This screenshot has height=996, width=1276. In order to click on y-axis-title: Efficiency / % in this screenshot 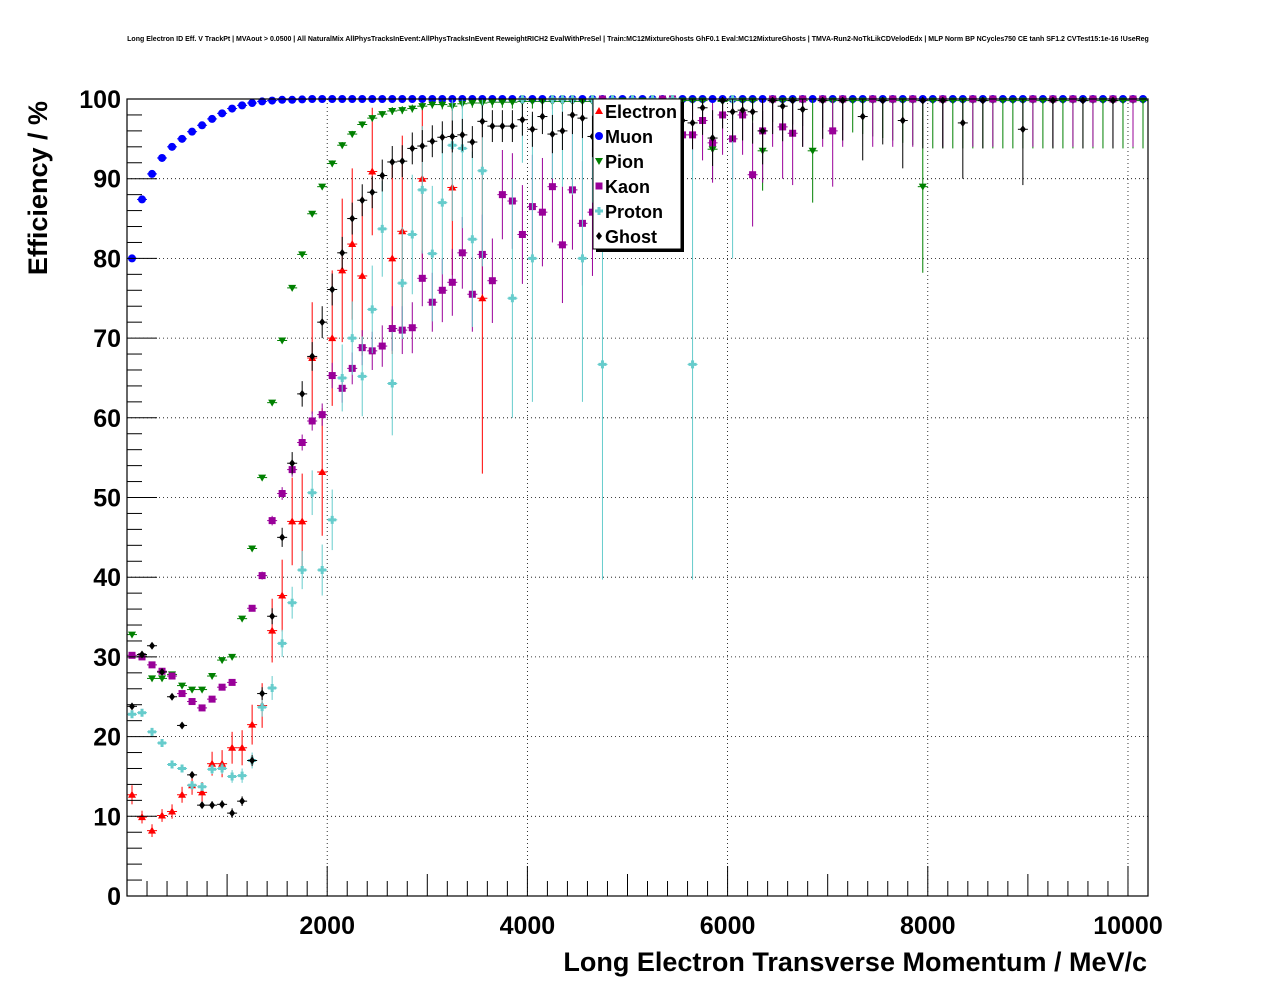, I will do `click(38, 188)`.